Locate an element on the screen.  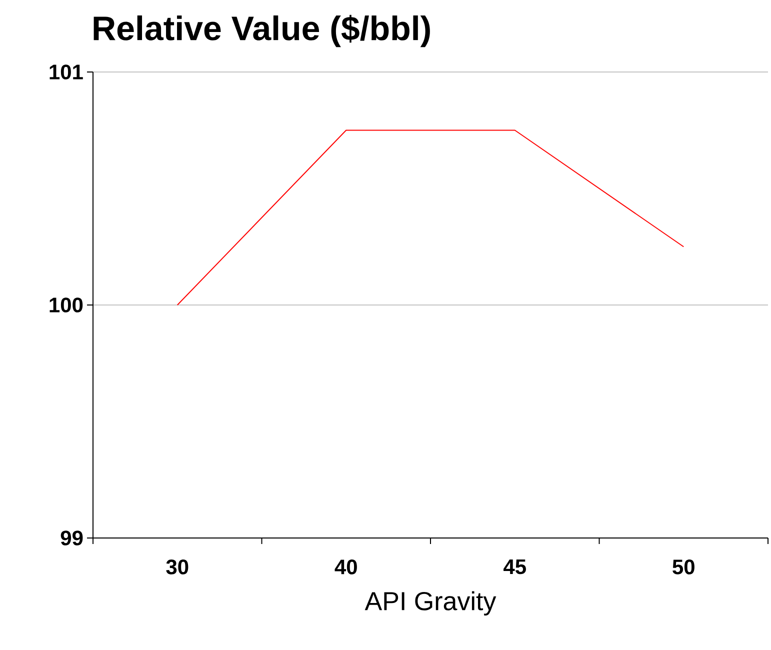
y-tick-label: 100 is located at coordinates (66, 305).